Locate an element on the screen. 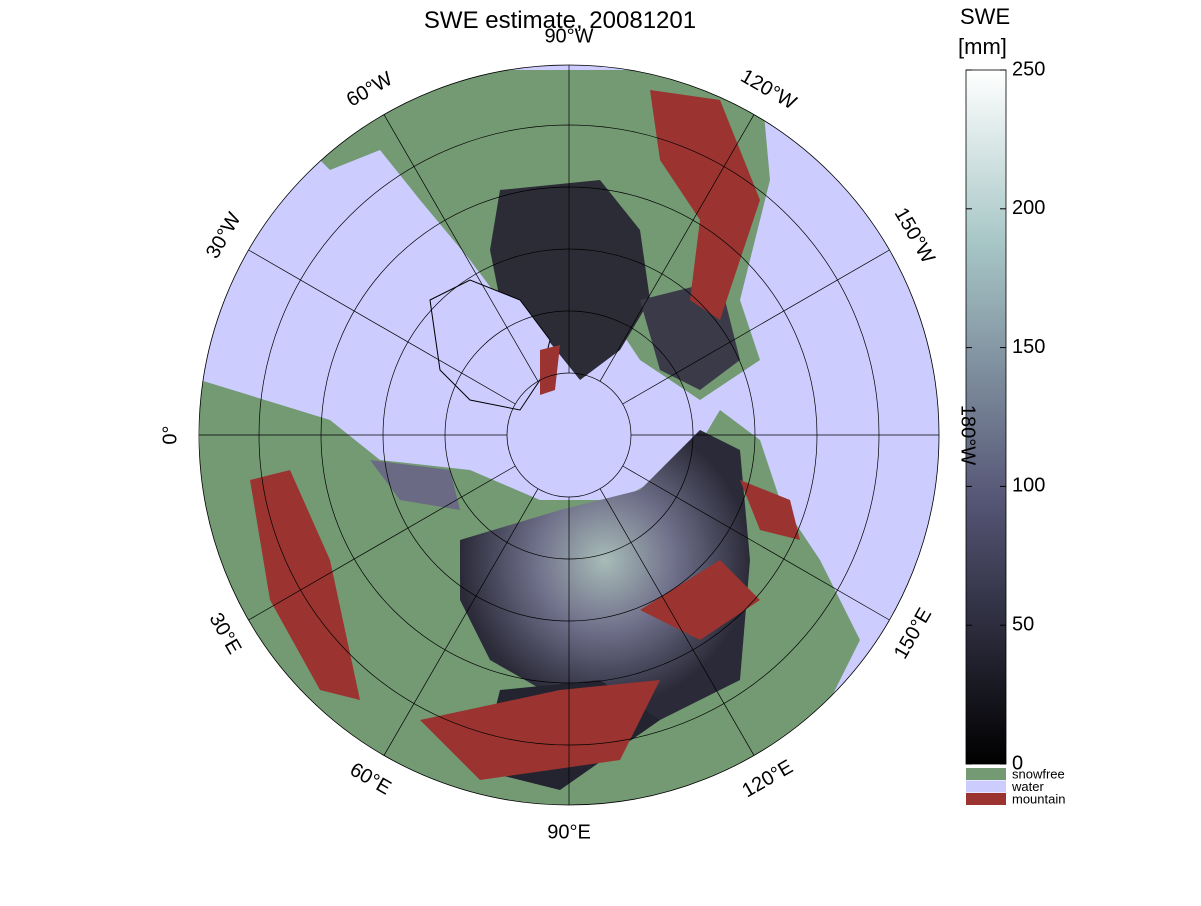  snow-scandinavia is located at coordinates (415, 485).